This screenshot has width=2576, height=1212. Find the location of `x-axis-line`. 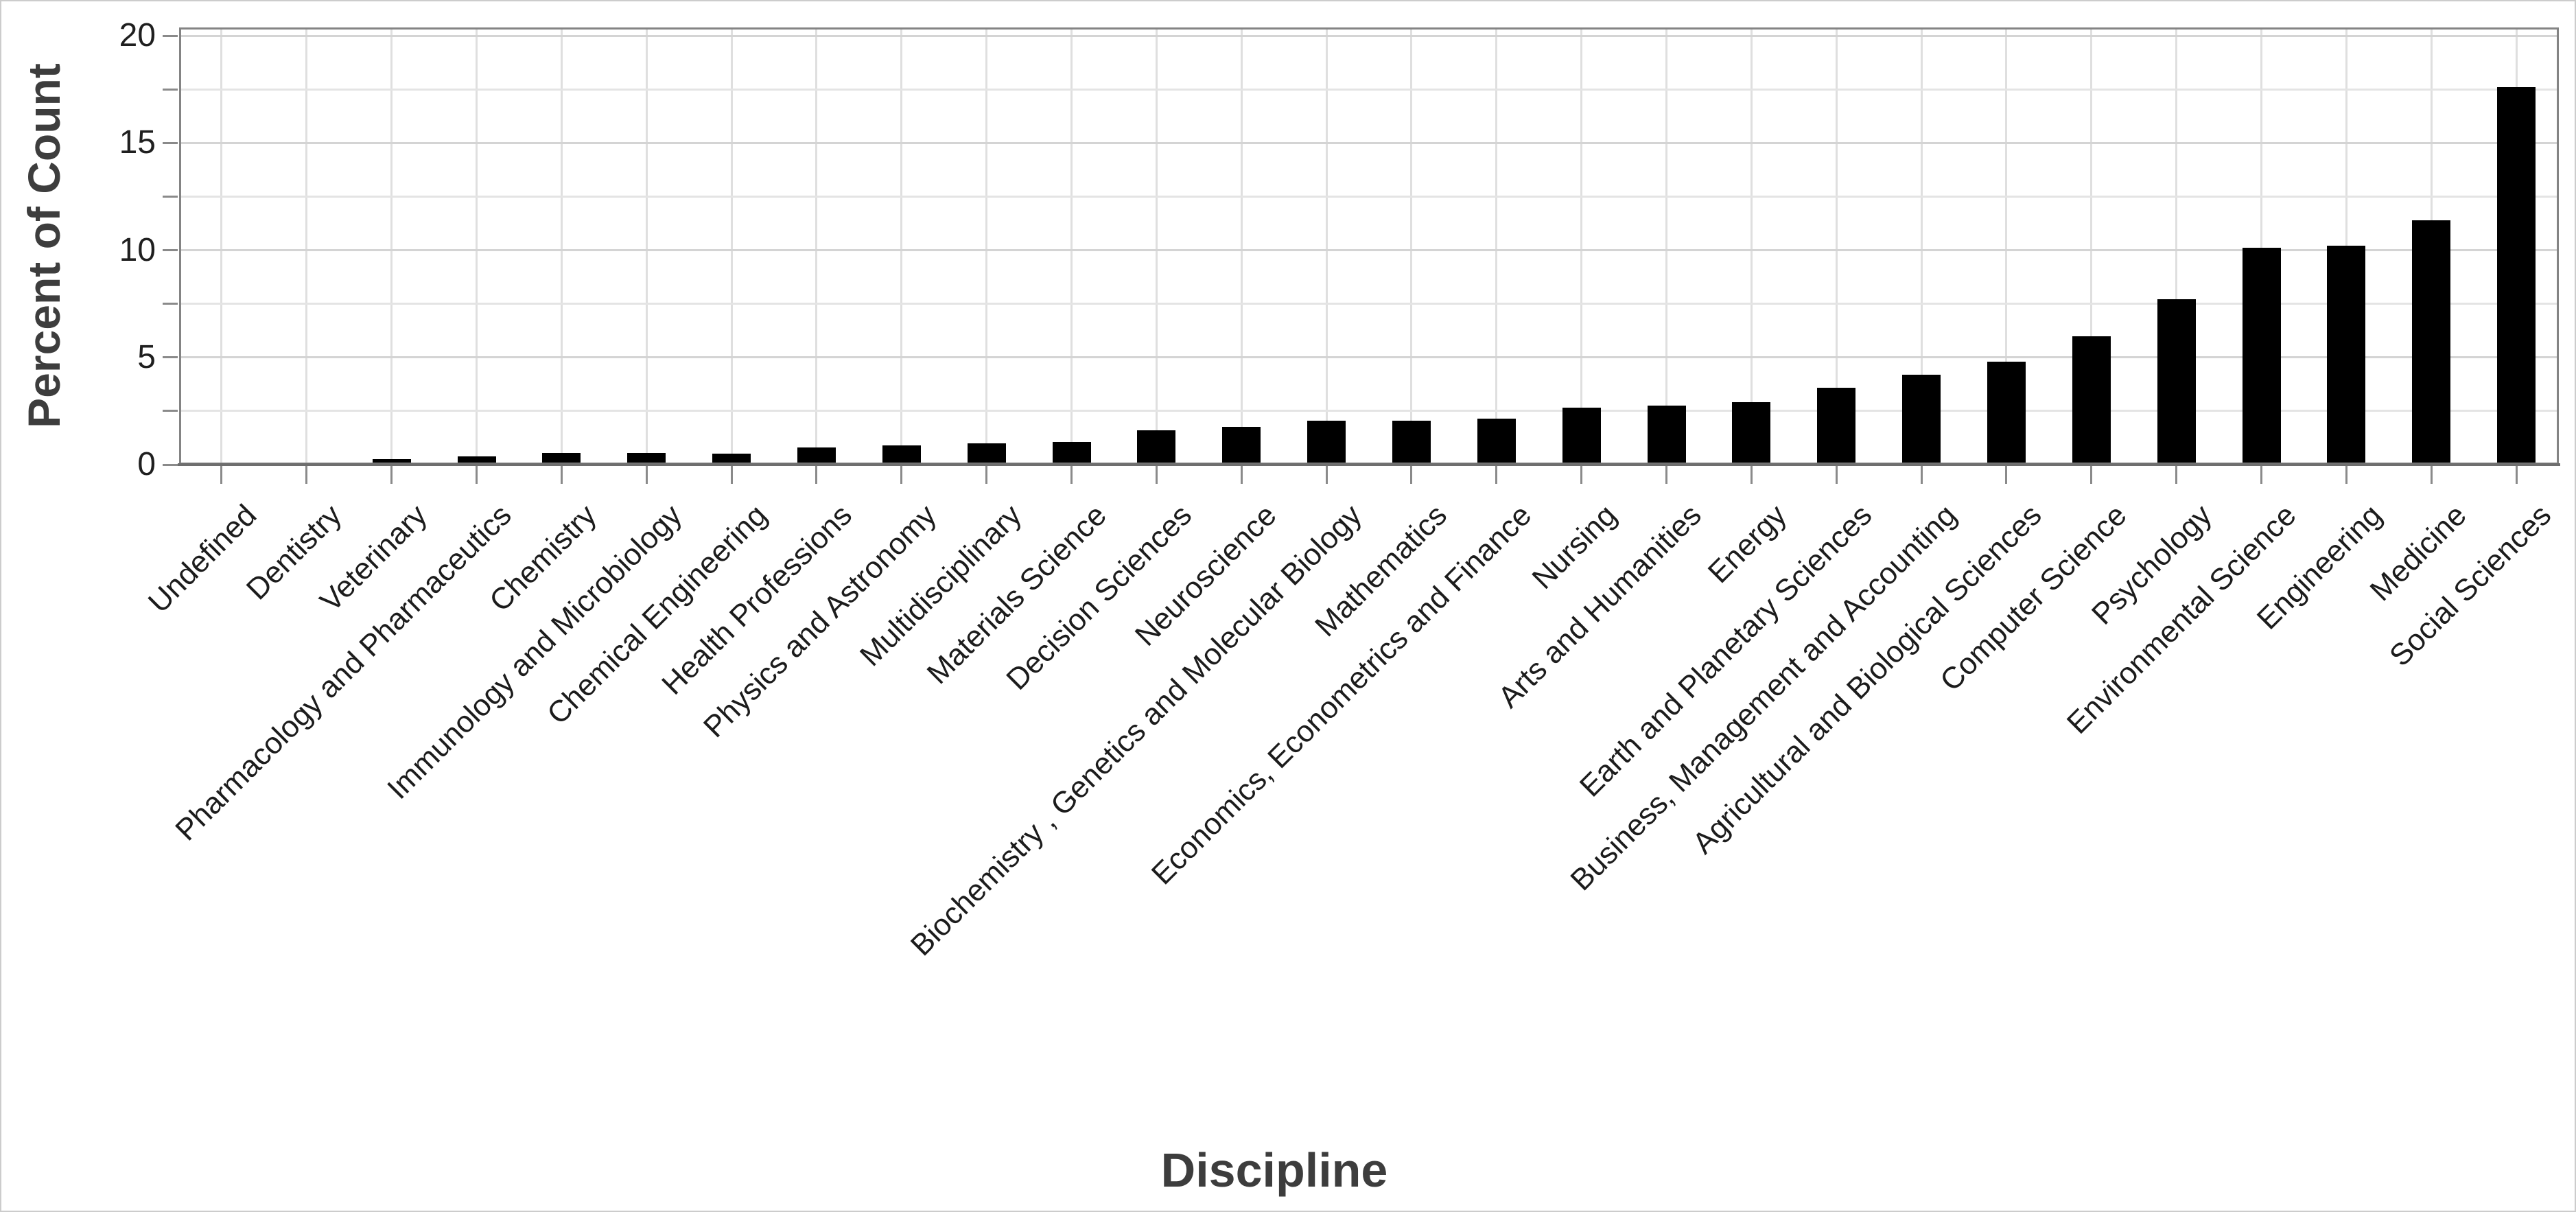

x-axis-line is located at coordinates (1369, 465).